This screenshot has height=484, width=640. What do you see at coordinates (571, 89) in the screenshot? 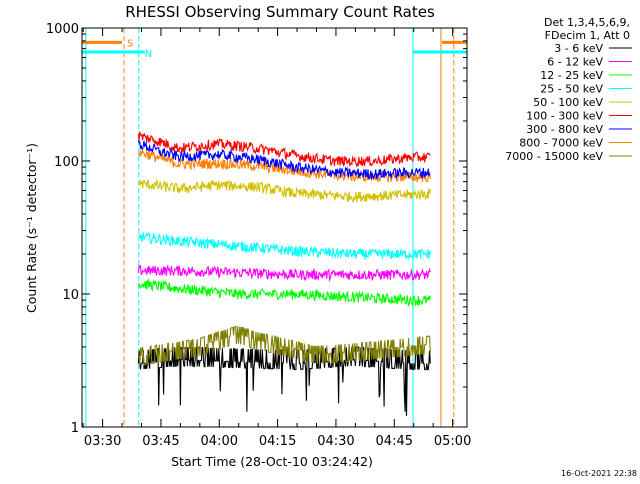
I see `legend-label: 25 - 50 keV` at bounding box center [571, 89].